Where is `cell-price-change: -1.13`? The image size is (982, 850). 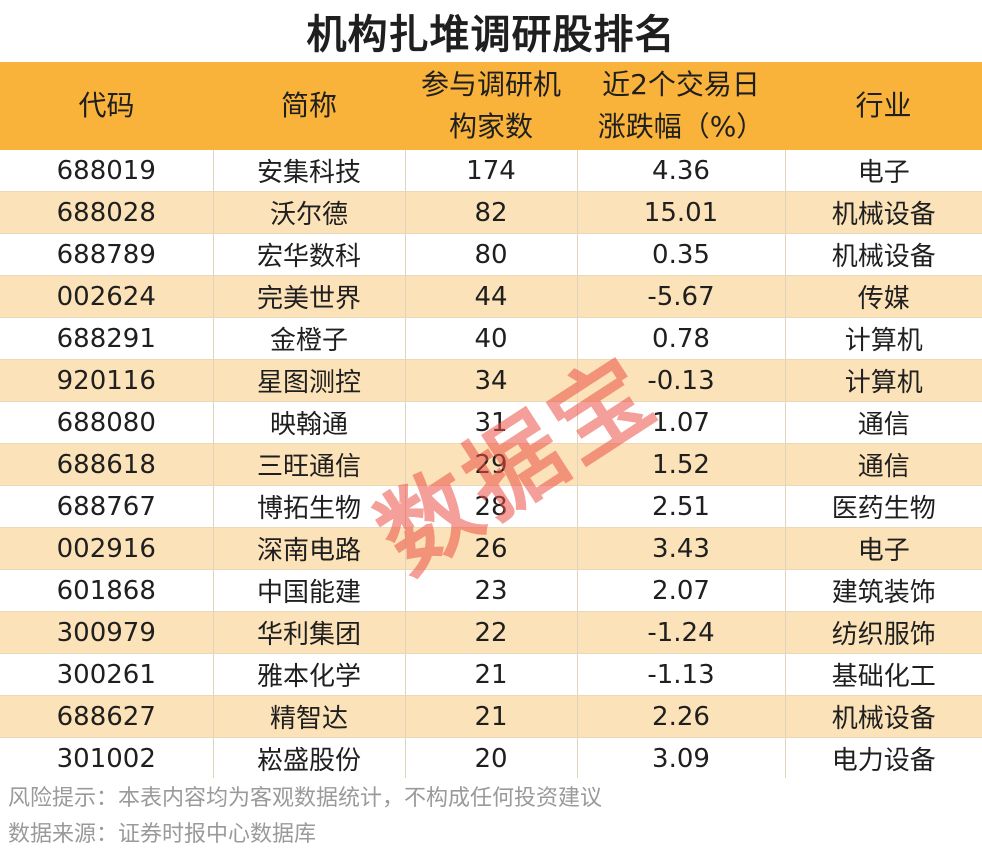
cell-price-change: -1.13 is located at coordinates (680, 674).